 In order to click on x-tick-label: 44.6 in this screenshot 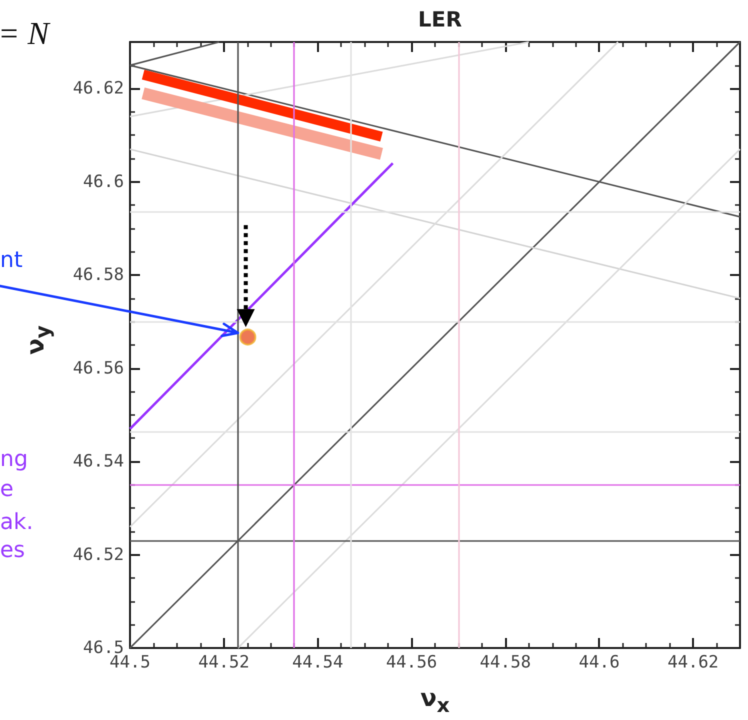, I will do `click(599, 662)`.